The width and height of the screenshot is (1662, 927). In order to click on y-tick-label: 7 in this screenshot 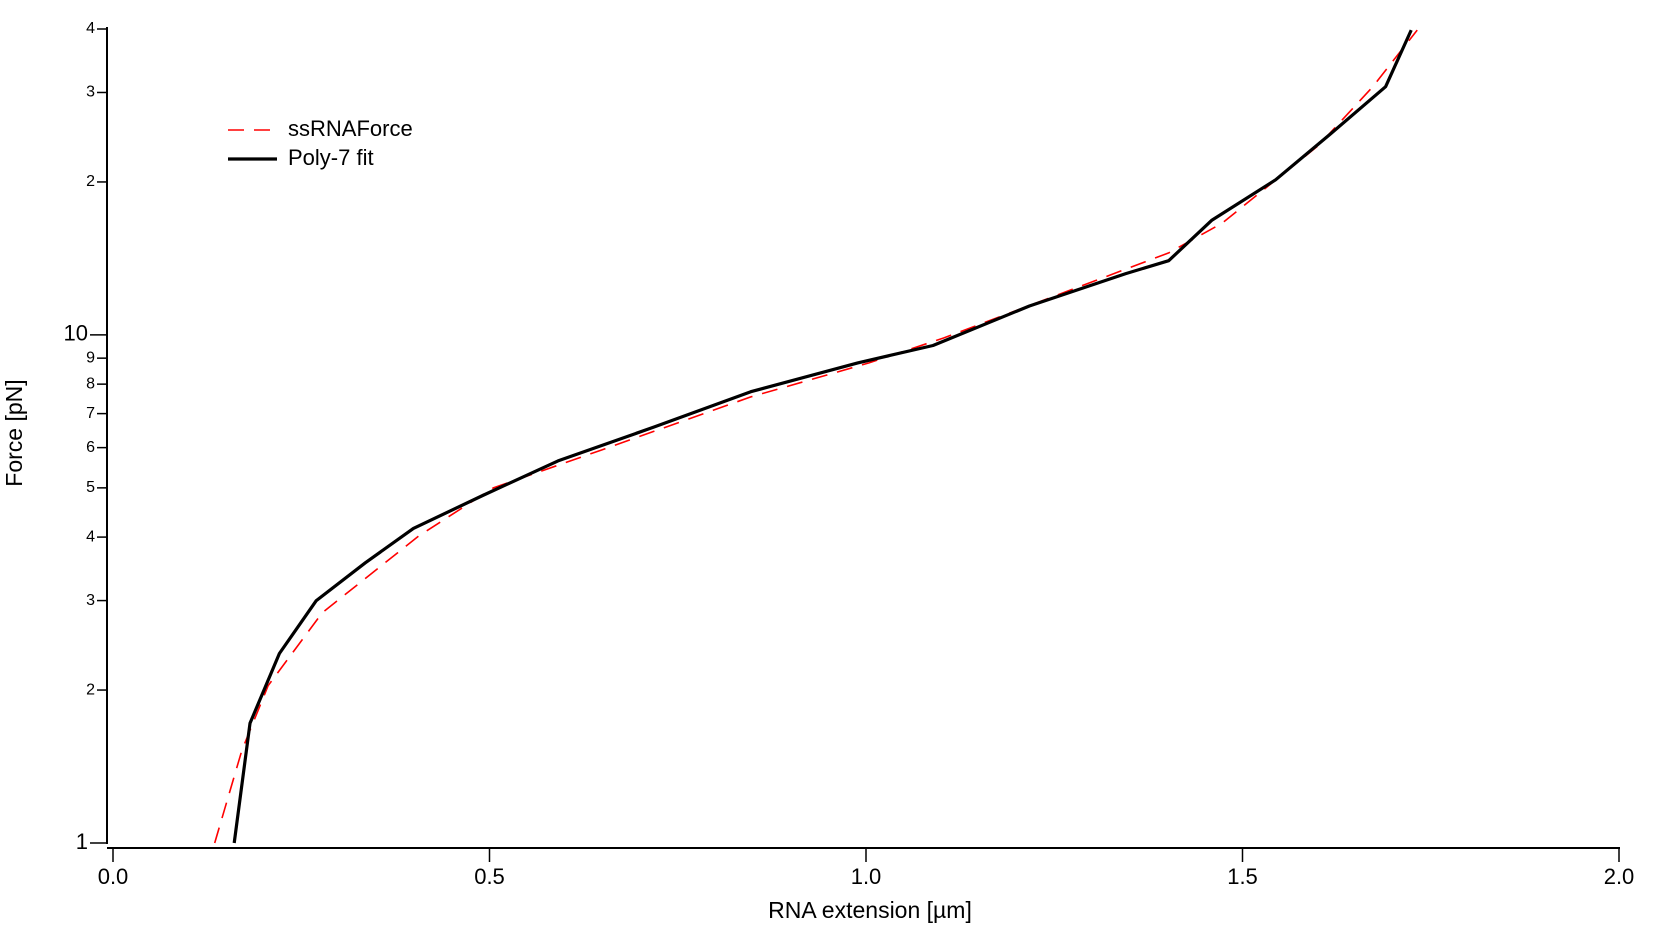, I will do `click(90, 413)`.